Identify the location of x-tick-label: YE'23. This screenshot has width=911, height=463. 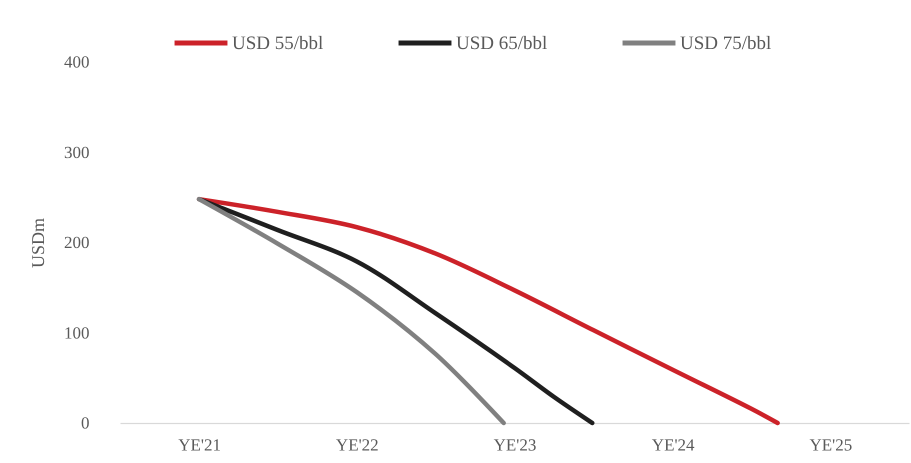
(515, 445).